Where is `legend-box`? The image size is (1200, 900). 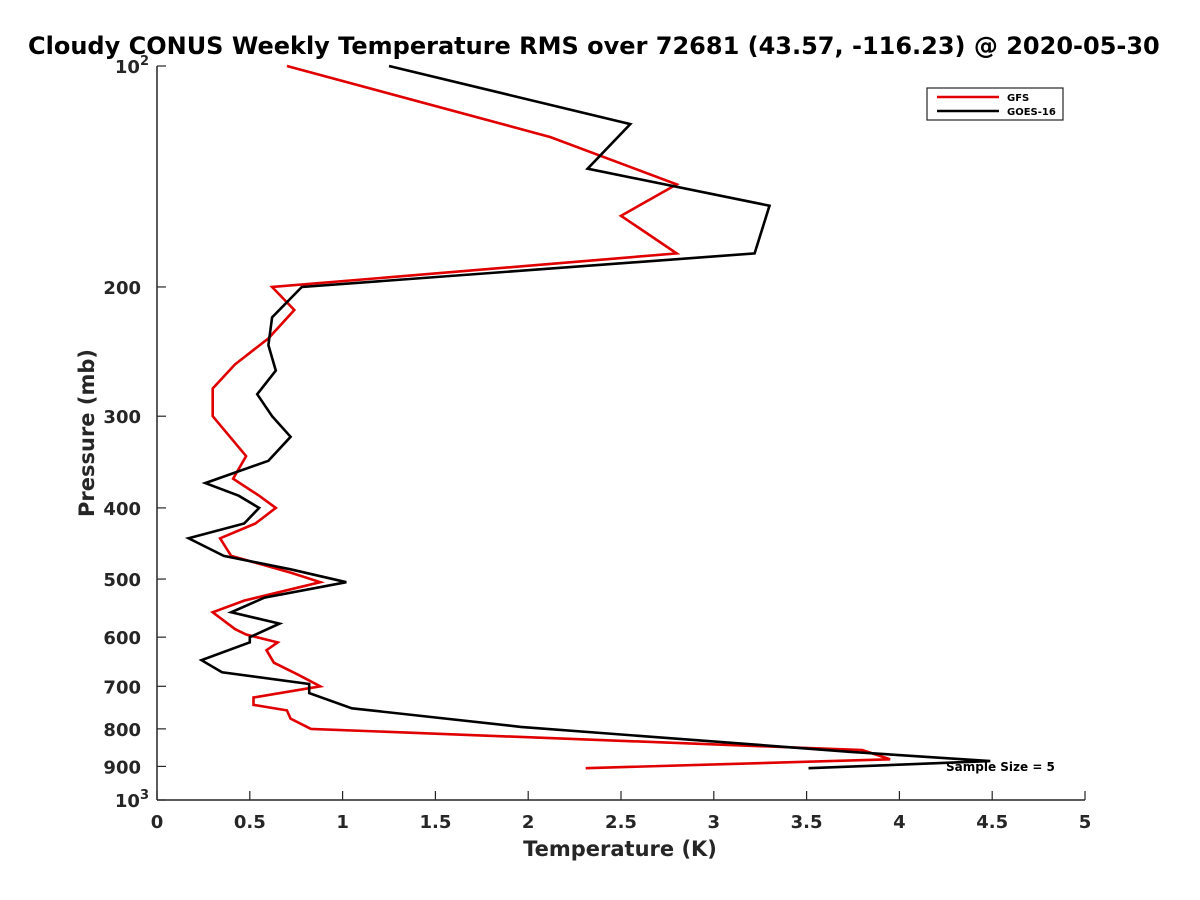
legend-box is located at coordinates (995, 104).